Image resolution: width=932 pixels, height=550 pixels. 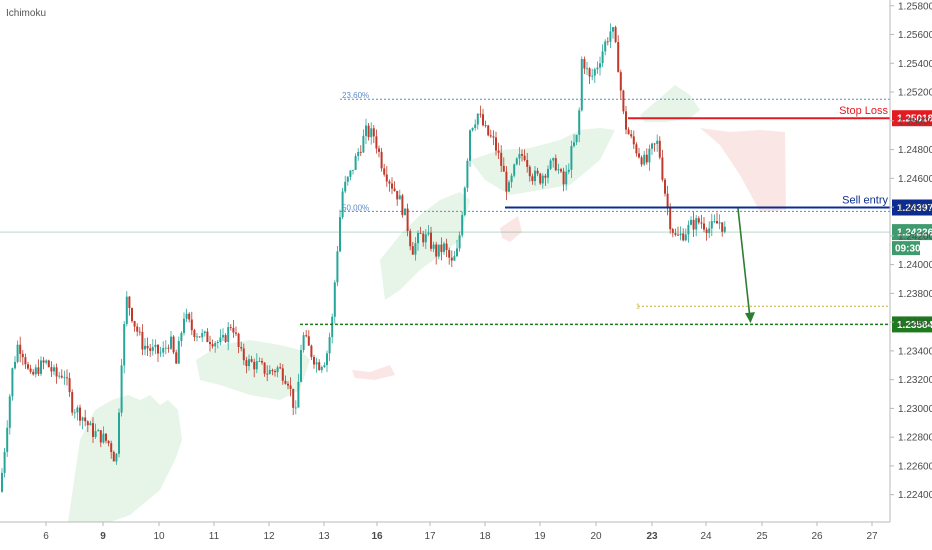 I want to click on time-axis: 6 9 10 11 12 13 16 17 18 19 20 23 24 25 26 27, so click(x=445, y=531).